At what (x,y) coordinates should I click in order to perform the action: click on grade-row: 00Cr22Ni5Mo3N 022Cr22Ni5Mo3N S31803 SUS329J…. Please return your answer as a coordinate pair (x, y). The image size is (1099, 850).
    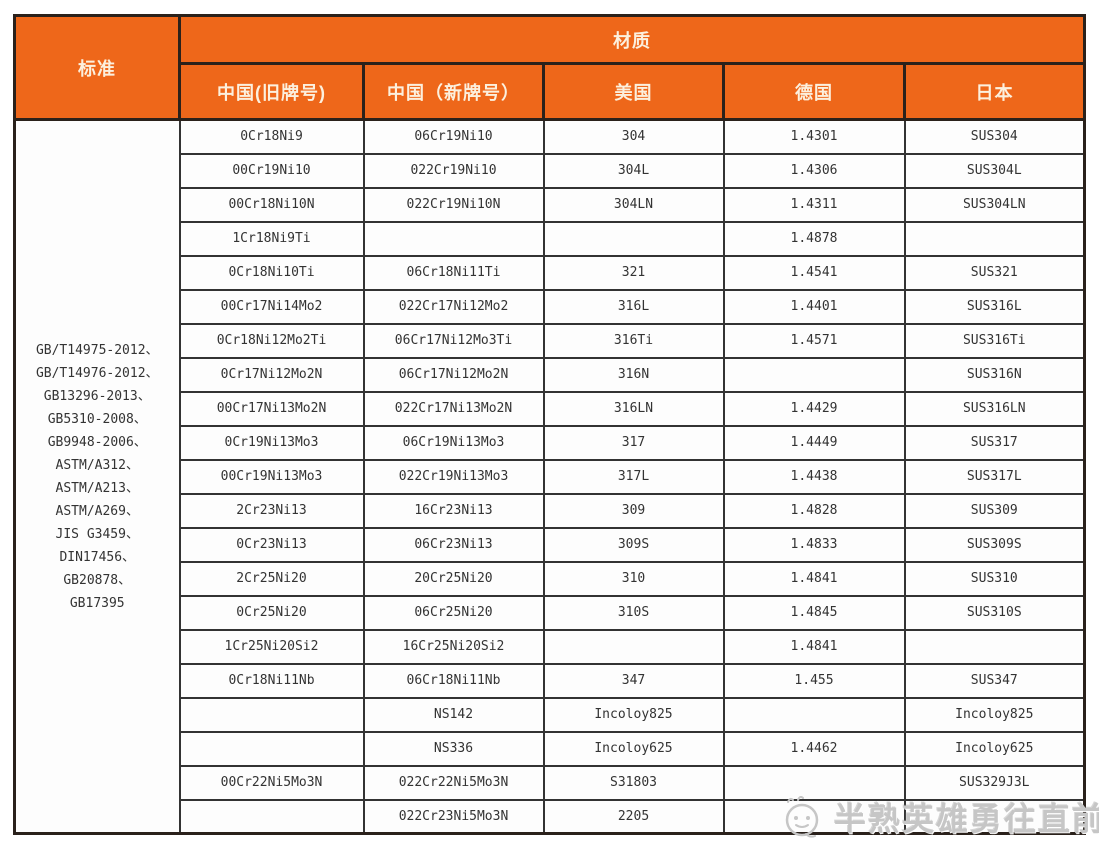
    Looking at the image, I should click on (550, 782).